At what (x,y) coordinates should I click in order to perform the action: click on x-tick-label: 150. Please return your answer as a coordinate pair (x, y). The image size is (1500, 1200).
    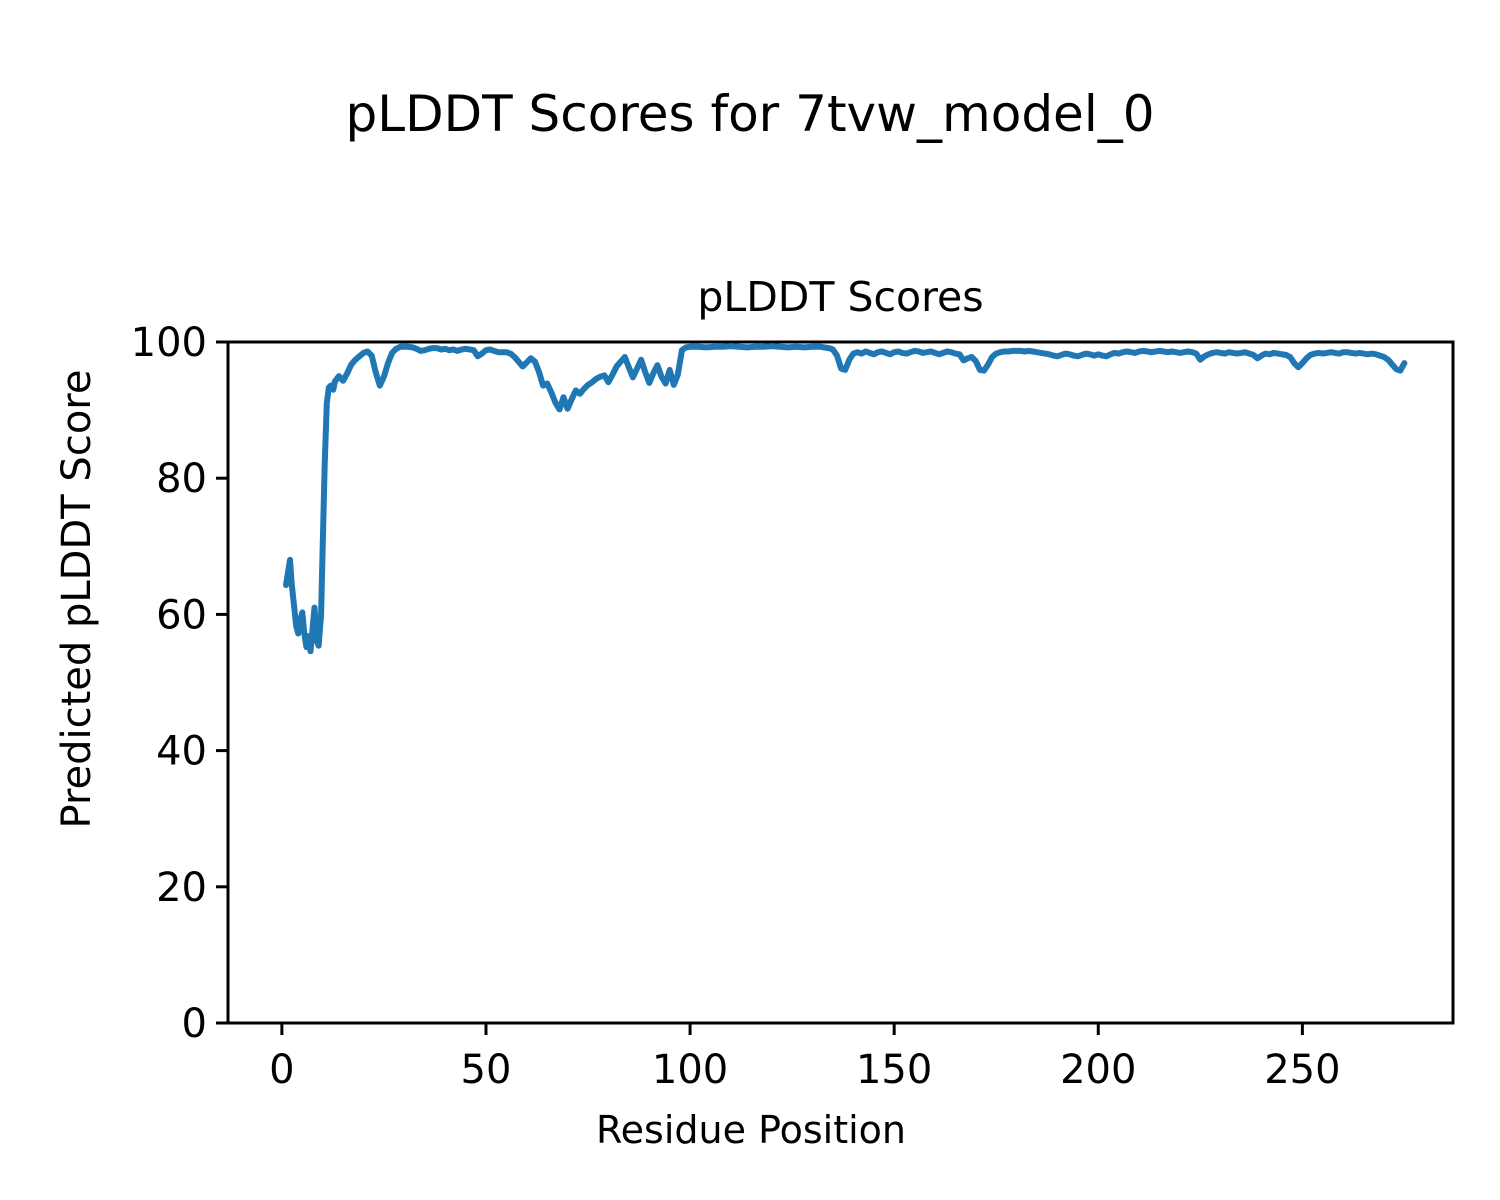
    Looking at the image, I should click on (894, 1070).